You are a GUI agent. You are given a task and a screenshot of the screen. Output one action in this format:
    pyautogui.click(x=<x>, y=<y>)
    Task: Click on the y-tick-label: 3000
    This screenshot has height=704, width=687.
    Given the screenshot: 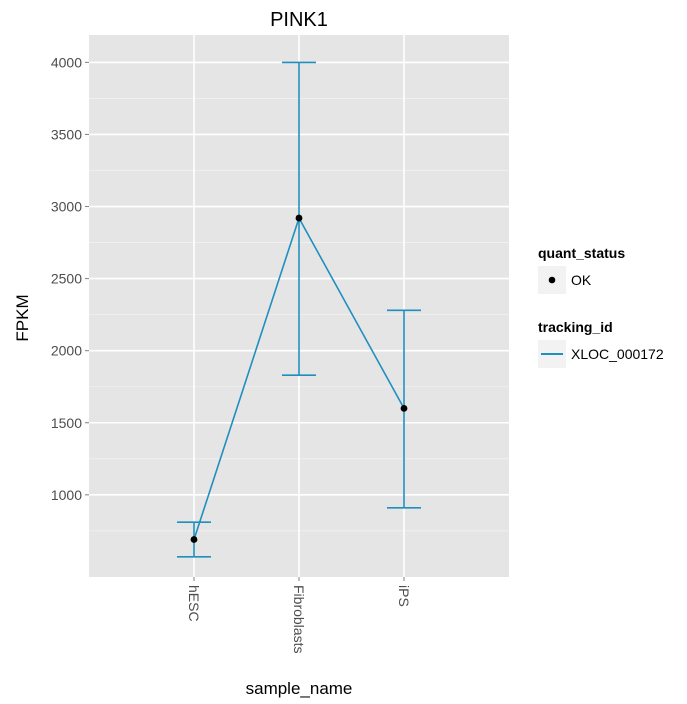 What is the action you would take?
    pyautogui.click(x=66, y=207)
    